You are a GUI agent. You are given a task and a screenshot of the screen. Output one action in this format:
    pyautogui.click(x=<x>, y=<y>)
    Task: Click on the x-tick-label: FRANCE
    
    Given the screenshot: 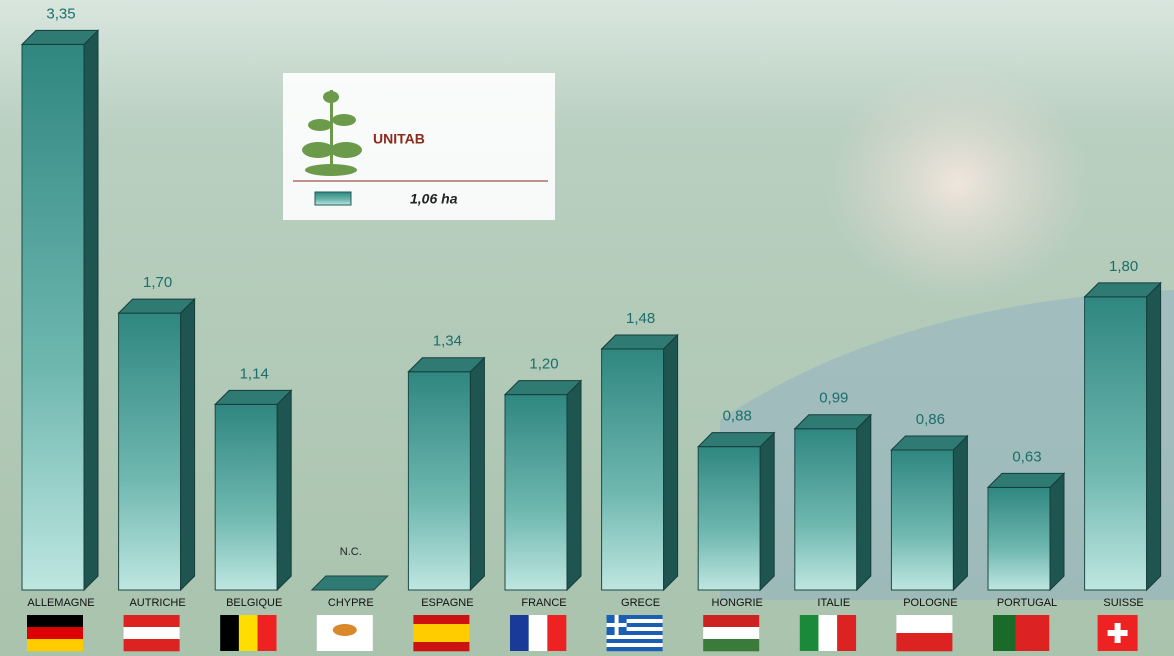 What is the action you would take?
    pyautogui.click(x=543, y=603)
    